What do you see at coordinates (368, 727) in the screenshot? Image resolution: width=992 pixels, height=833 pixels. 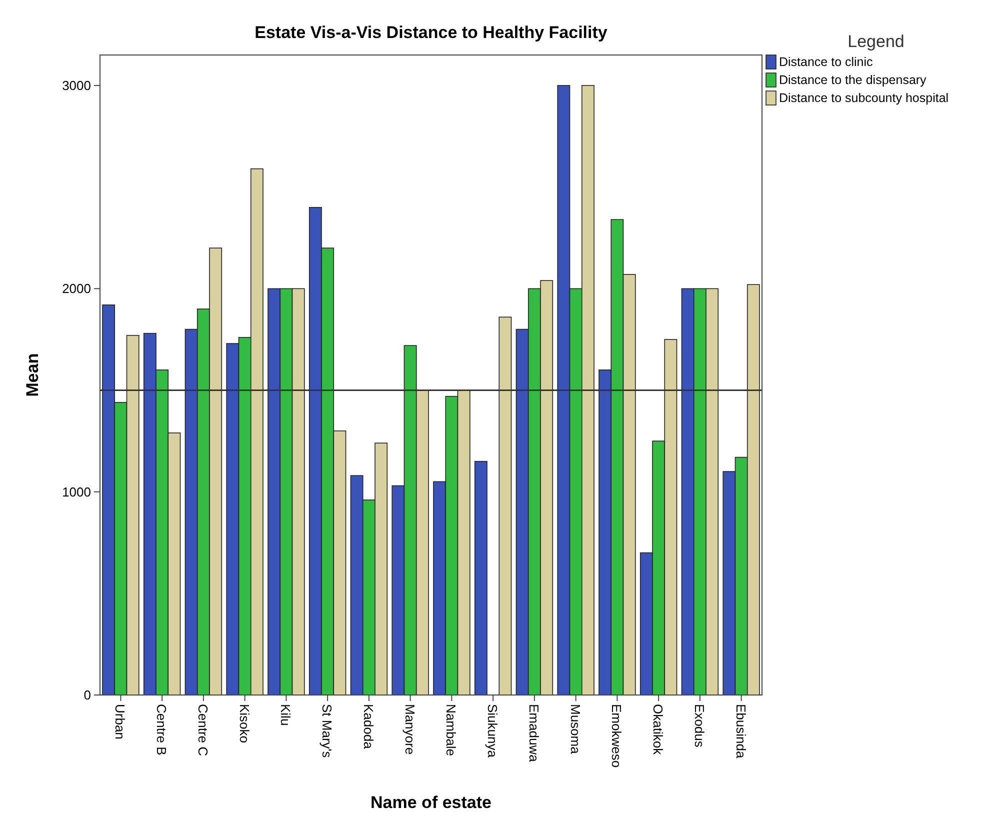 I see `x-tick-label: Kadoda` at bounding box center [368, 727].